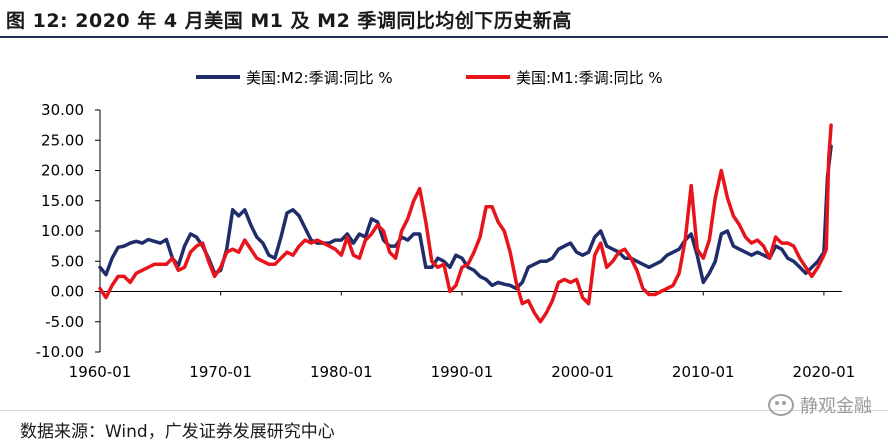 The image size is (888, 444). What do you see at coordinates (341, 372) in the screenshot?
I see `x-tick-label: 1980-01` at bounding box center [341, 372].